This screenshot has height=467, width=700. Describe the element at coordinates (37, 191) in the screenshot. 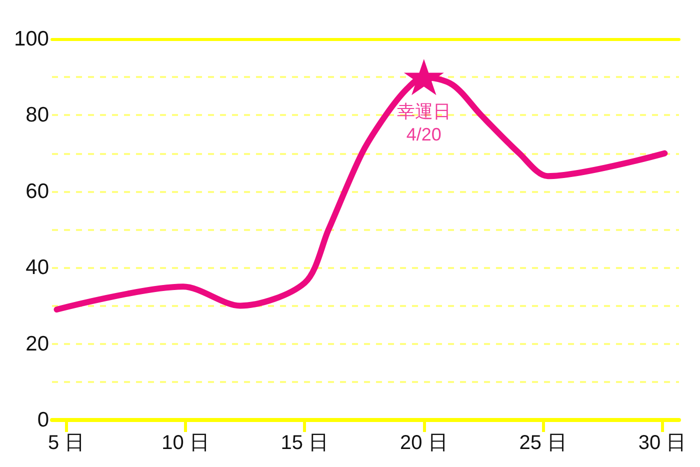

I see `y-tick-label: 60` at that location.